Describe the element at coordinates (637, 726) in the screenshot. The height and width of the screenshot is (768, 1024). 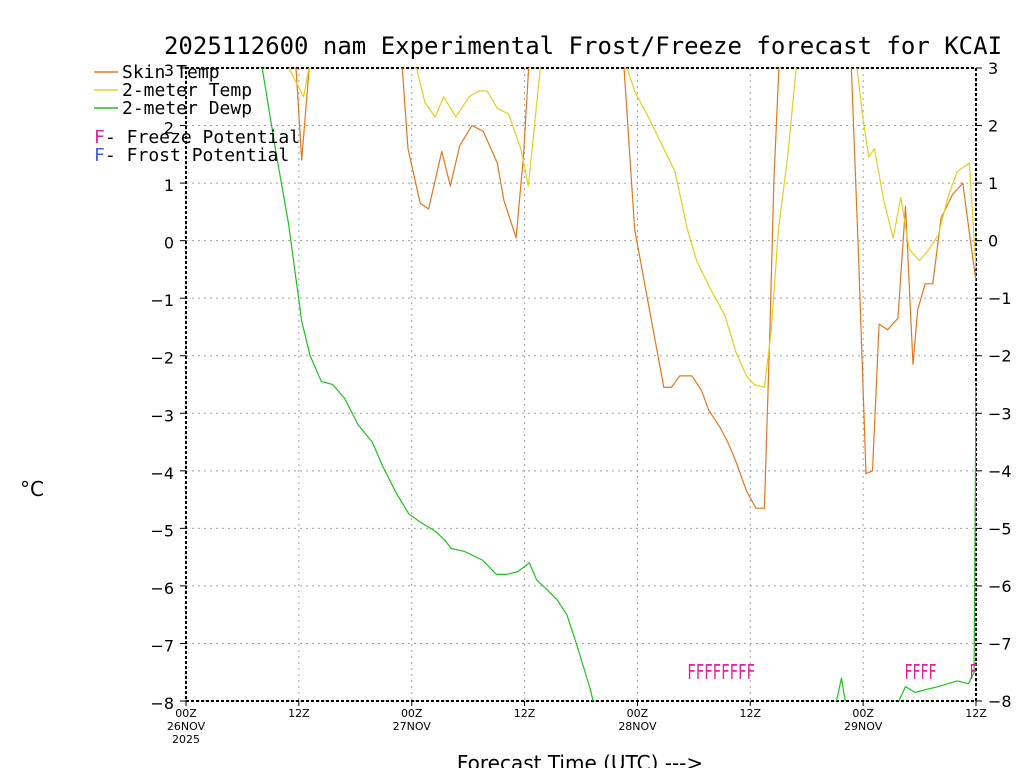
I see `x-tick-label: 28NOV` at that location.